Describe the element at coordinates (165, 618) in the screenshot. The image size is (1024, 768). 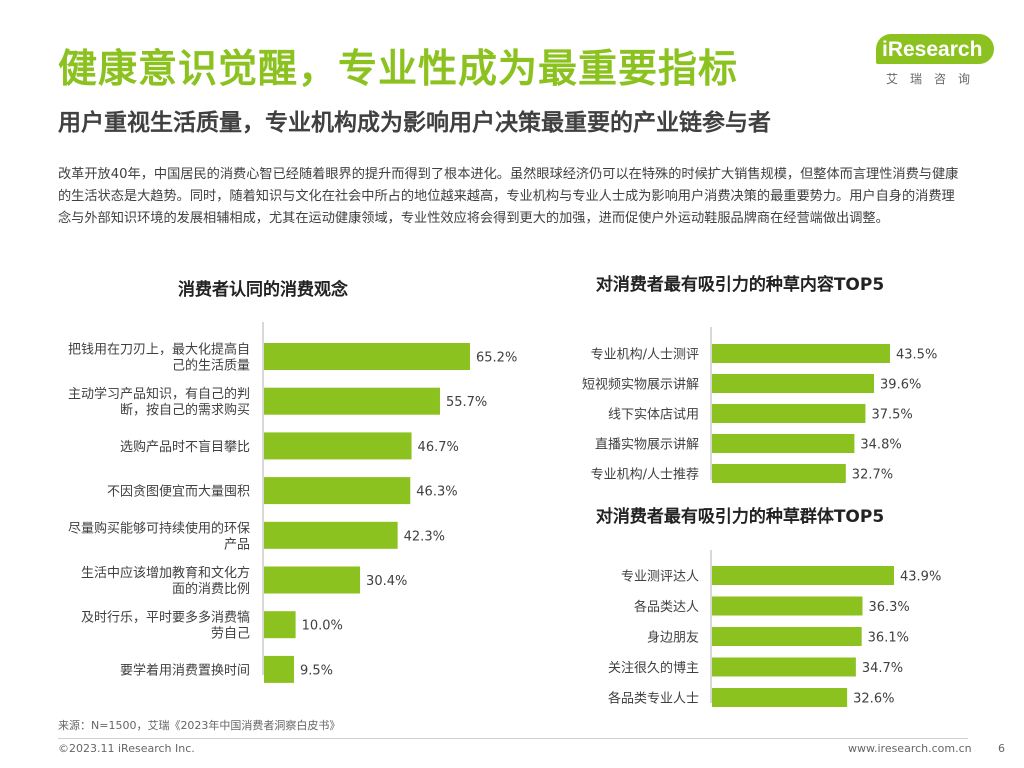
I see `chart1-category-label-7-line1: 及时行乐，平时要多多消费犒` at that location.